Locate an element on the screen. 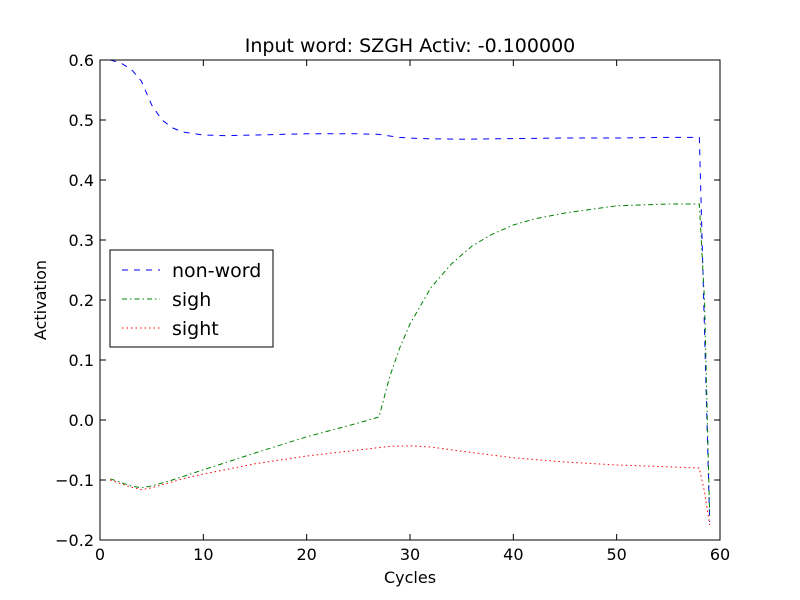 The height and width of the screenshot is (600, 800). y-tick-label: −0.2 is located at coordinates (74, 540).